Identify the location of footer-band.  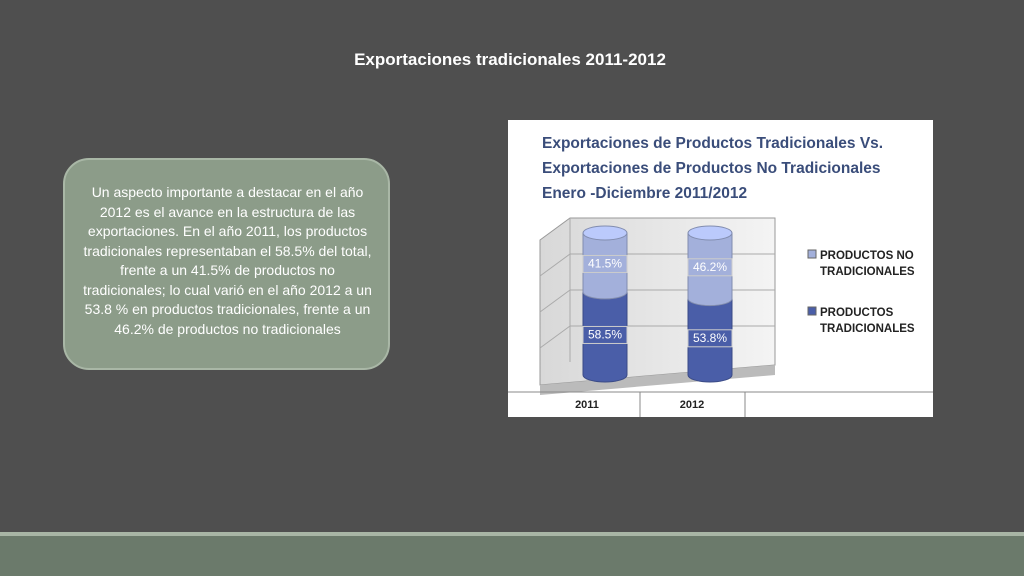
(512, 556).